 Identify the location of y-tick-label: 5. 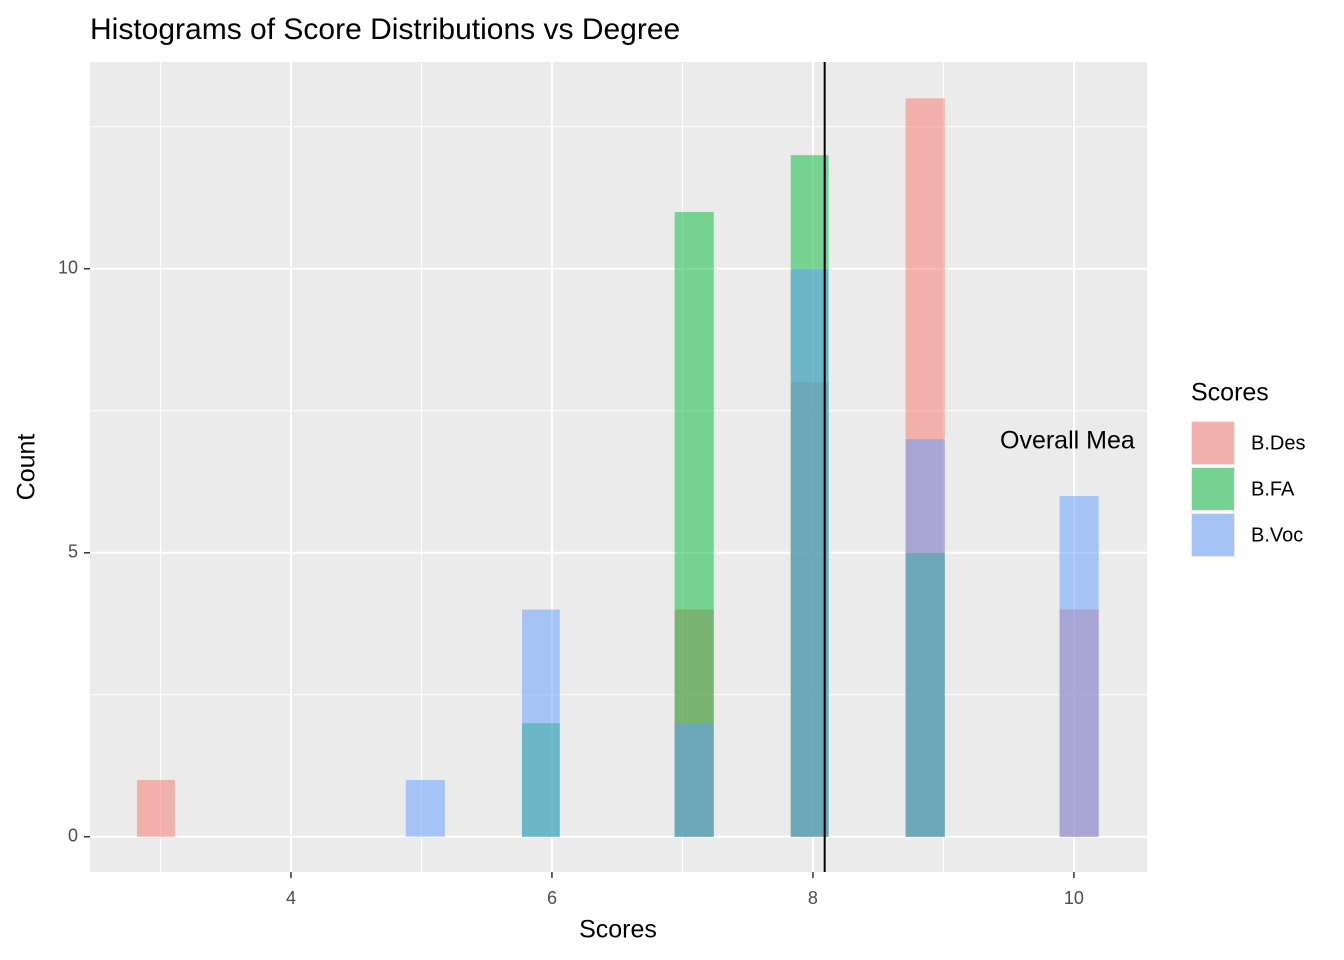
(73, 552).